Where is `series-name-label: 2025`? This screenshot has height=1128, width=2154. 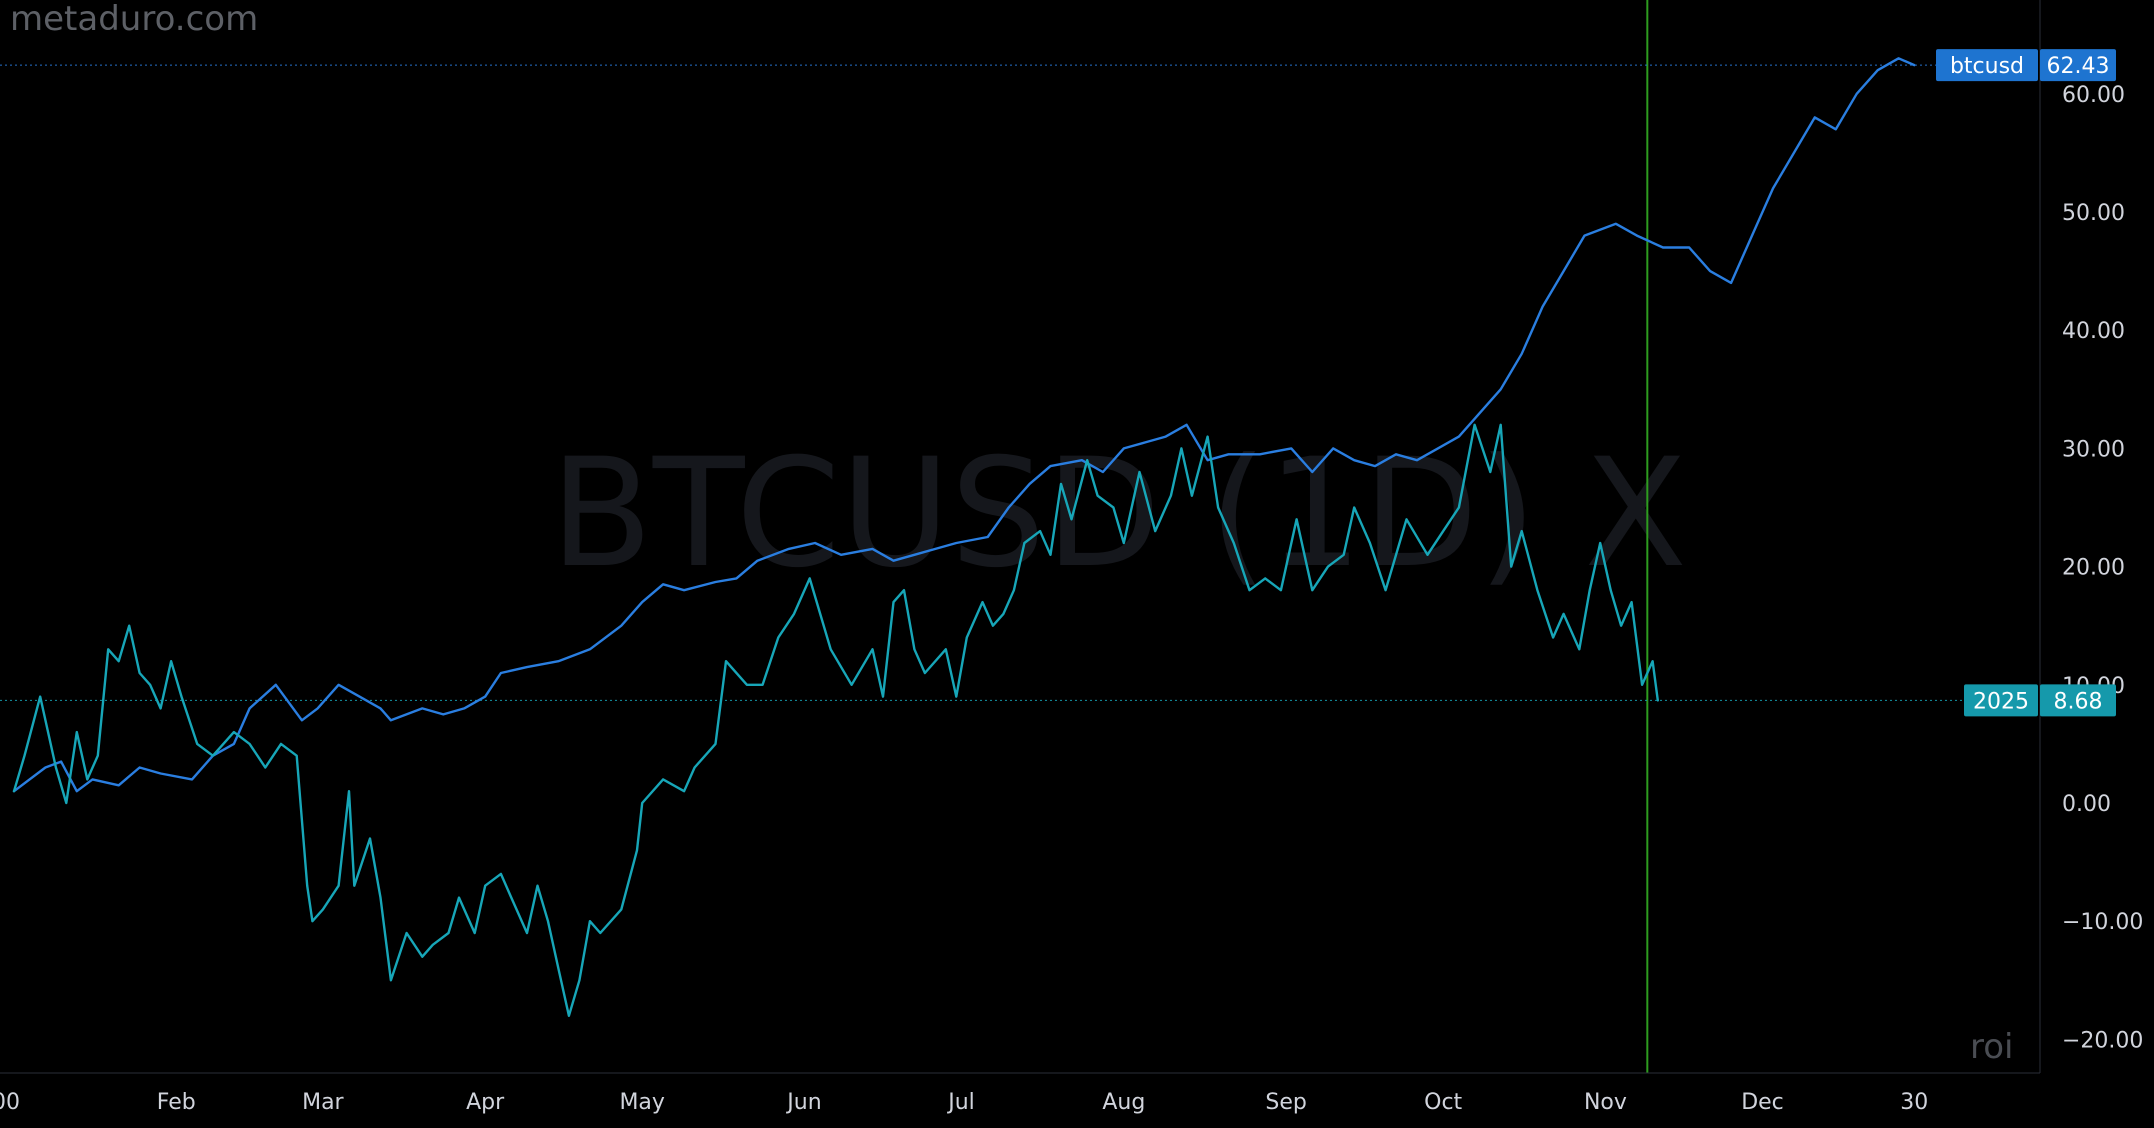 series-name-label: 2025 is located at coordinates (2001, 701).